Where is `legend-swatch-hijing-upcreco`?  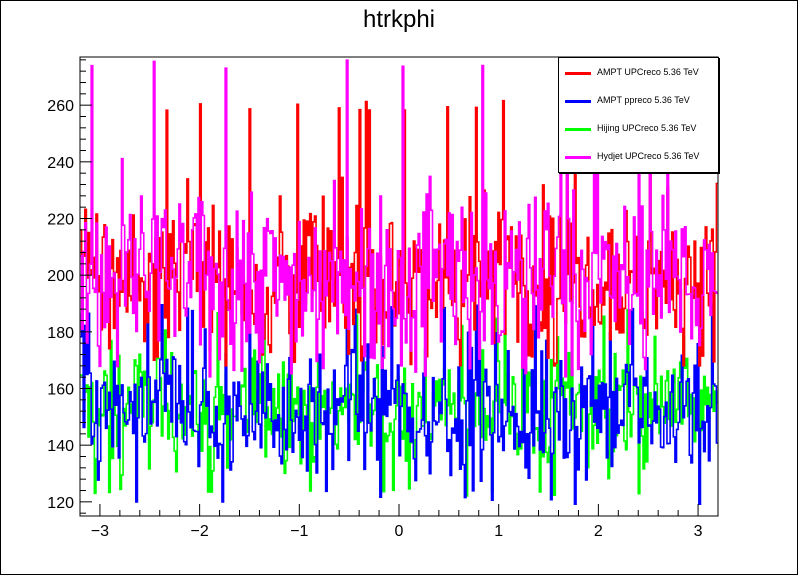 legend-swatch-hijing-upcreco is located at coordinates (578, 129).